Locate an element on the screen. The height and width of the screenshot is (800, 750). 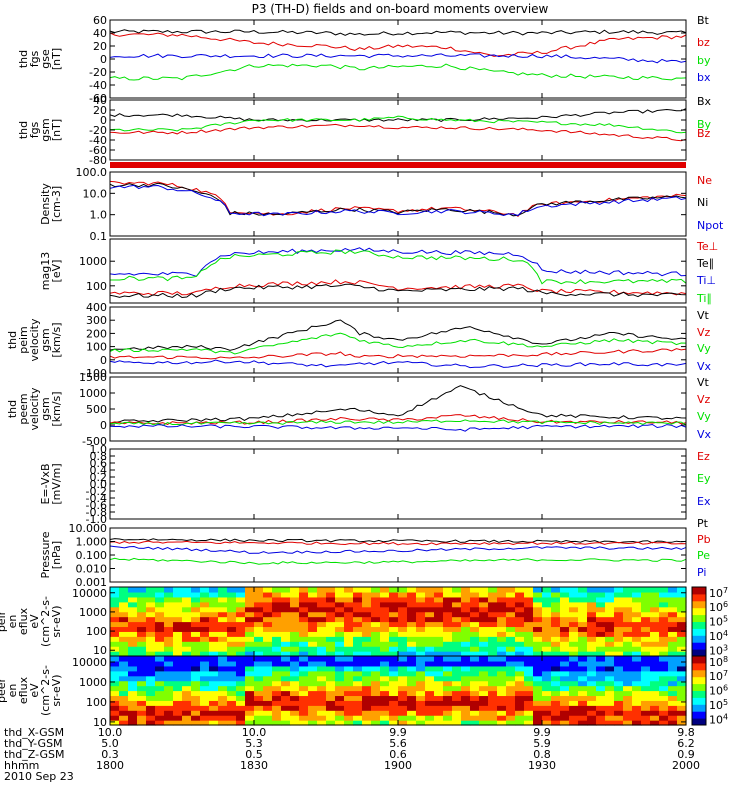
colorbar-tick-label: 107 is located at coordinates (718, 676).